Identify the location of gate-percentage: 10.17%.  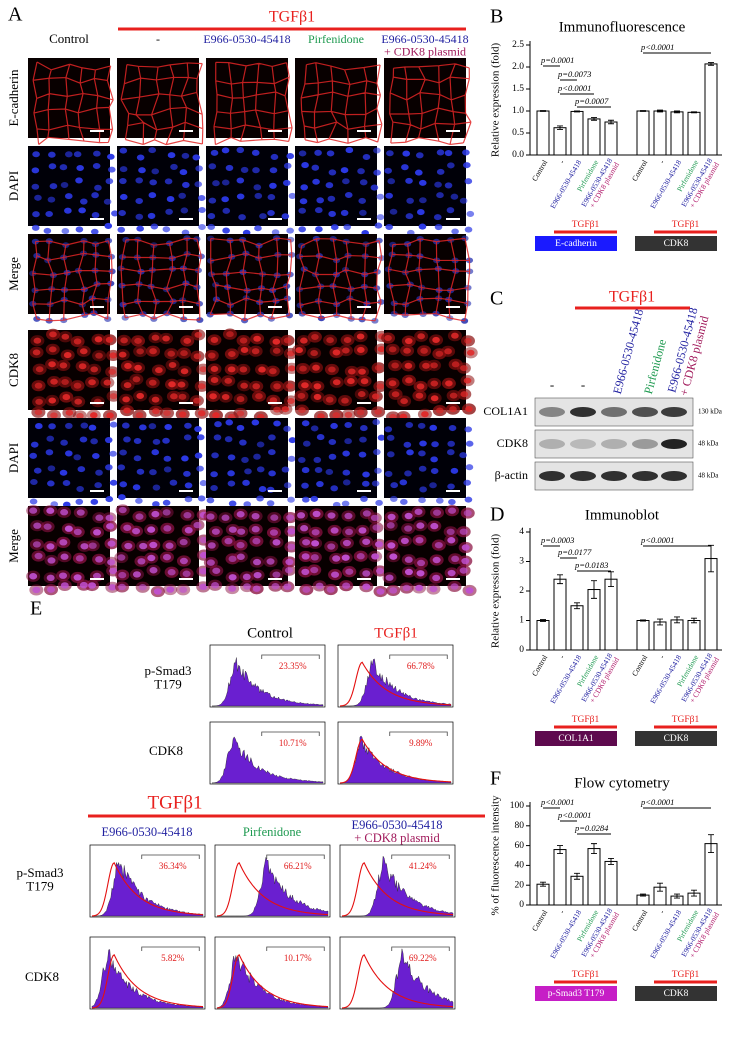
(298, 958).